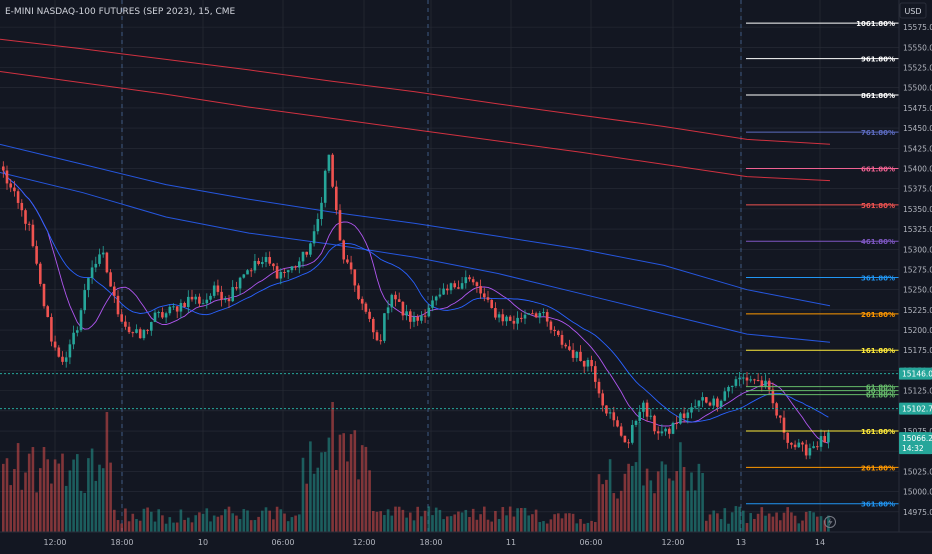 Image resolution: width=932 pixels, height=554 pixels. What do you see at coordinates (913, 10) in the screenshot?
I see `currency-badge` at bounding box center [913, 10].